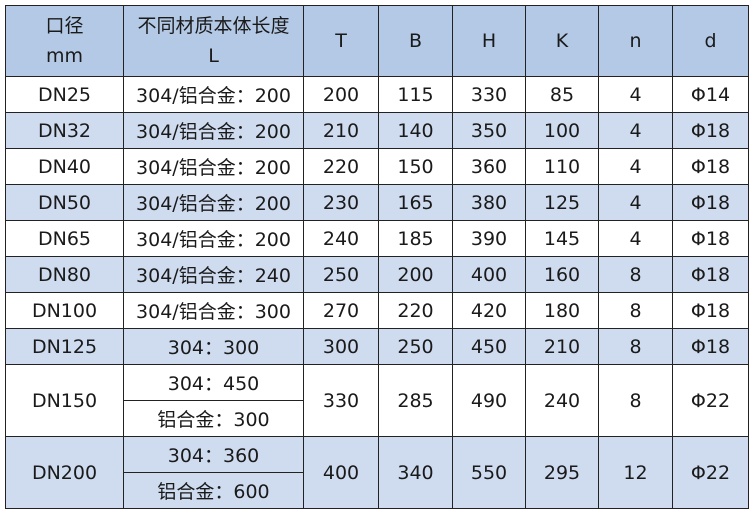 The image size is (750, 516). I want to click on cell-t: 300, so click(341, 346).